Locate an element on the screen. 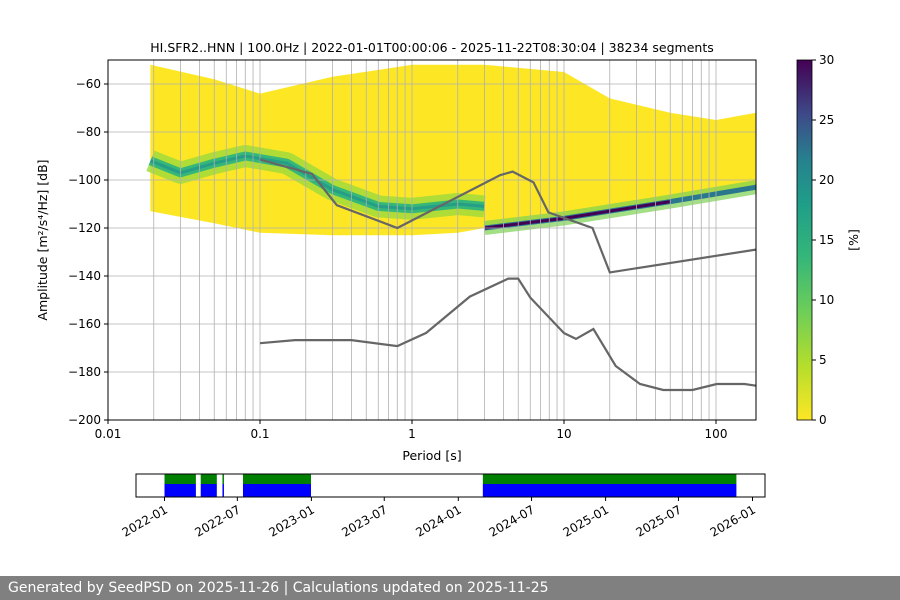 The image size is (900, 600). x-axis-label: Period [s] is located at coordinates (431, 455).